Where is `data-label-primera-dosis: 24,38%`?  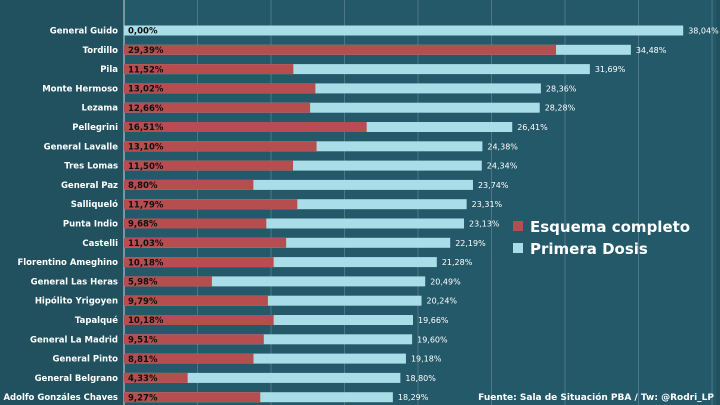 data-label-primera-dosis: 24,38% is located at coordinates (502, 146).